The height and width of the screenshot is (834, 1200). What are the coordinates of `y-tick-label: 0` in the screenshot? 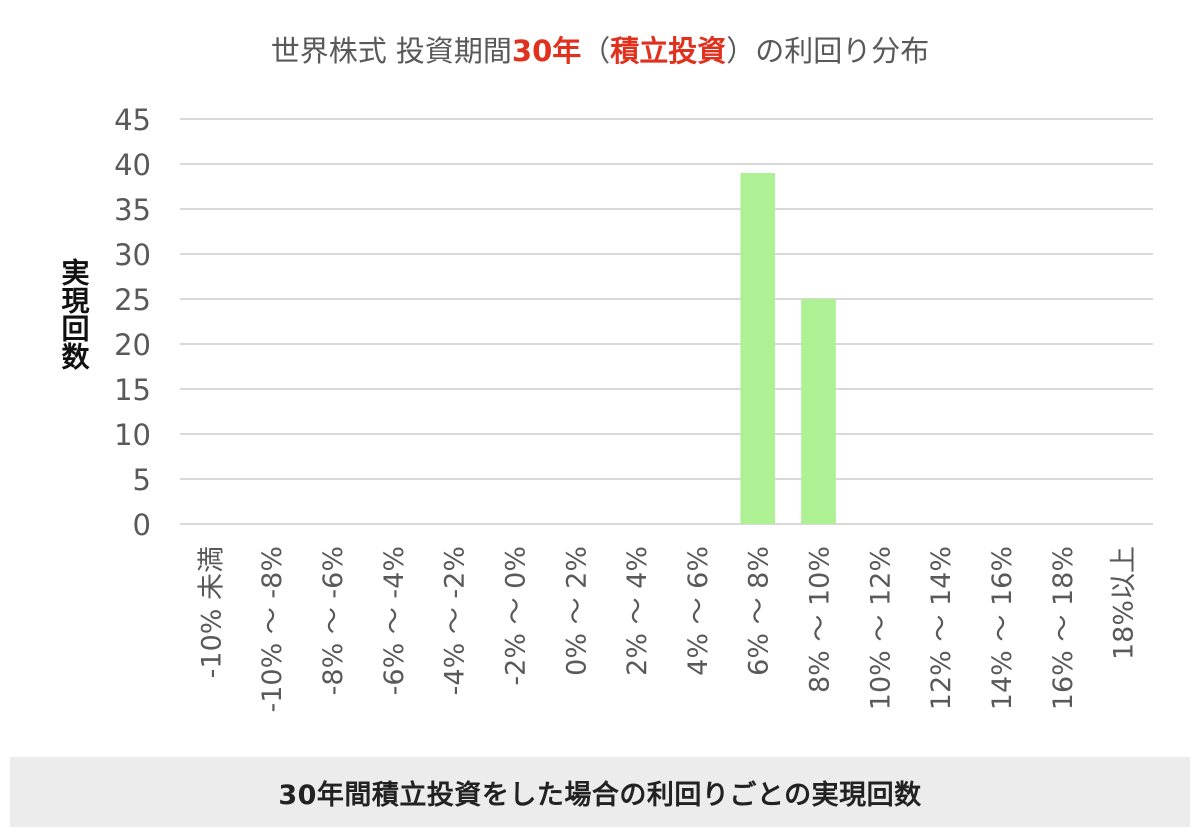 It's located at (142, 525).